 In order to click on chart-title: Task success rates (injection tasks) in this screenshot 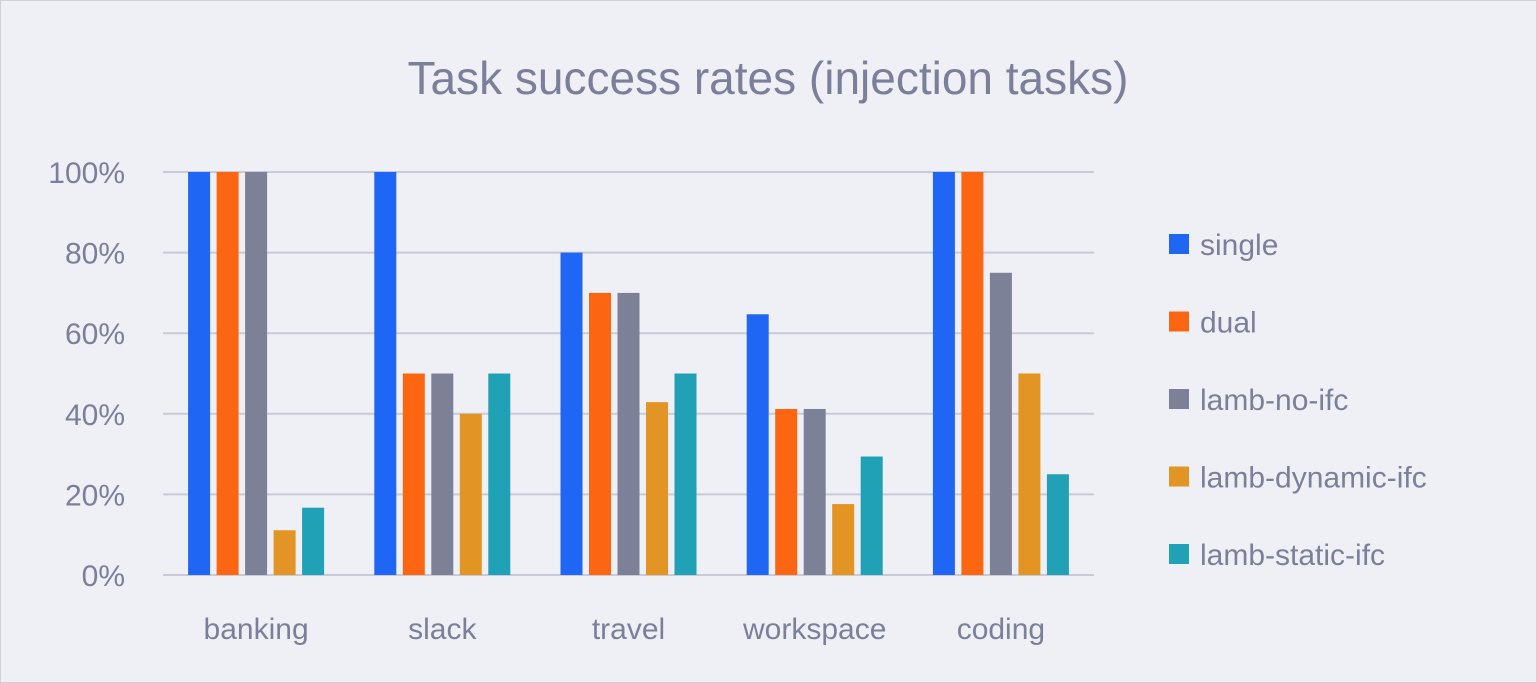, I will do `click(768, 78)`.